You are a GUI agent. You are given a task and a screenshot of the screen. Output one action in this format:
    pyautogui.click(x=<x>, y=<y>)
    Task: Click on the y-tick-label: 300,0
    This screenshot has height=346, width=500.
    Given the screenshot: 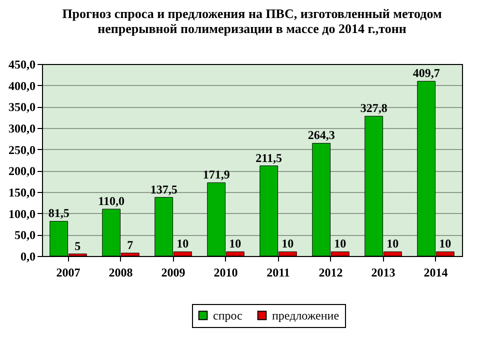 What is the action you would take?
    pyautogui.click(x=22, y=129)
    